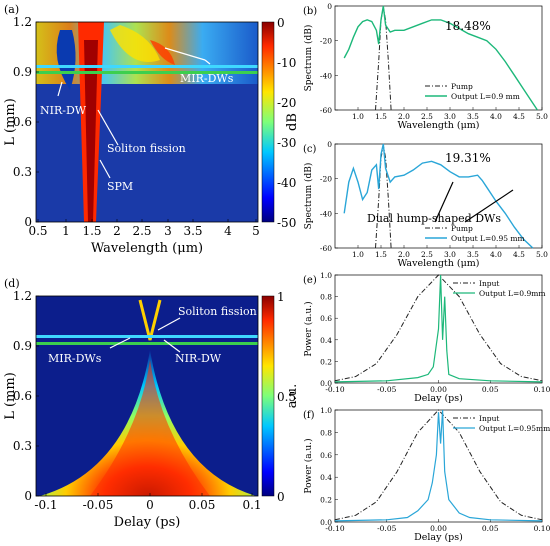  What do you see at coordinates (281, 23) in the screenshot?
I see `panel-a-colorbar-tick-label: 0` at bounding box center [281, 23].